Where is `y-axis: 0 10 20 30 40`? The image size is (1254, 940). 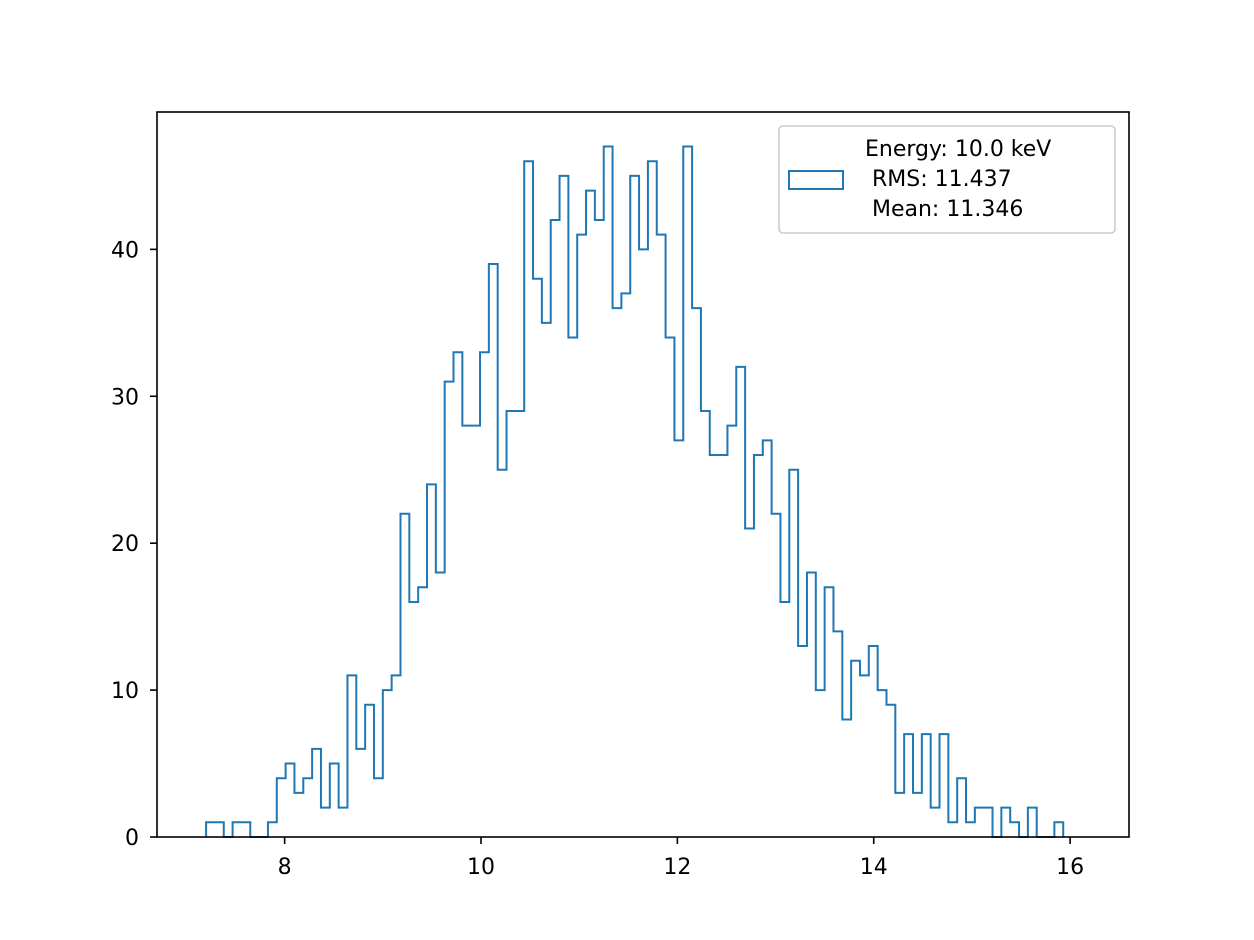
y-axis: 0 10 20 30 40 is located at coordinates (134, 544).